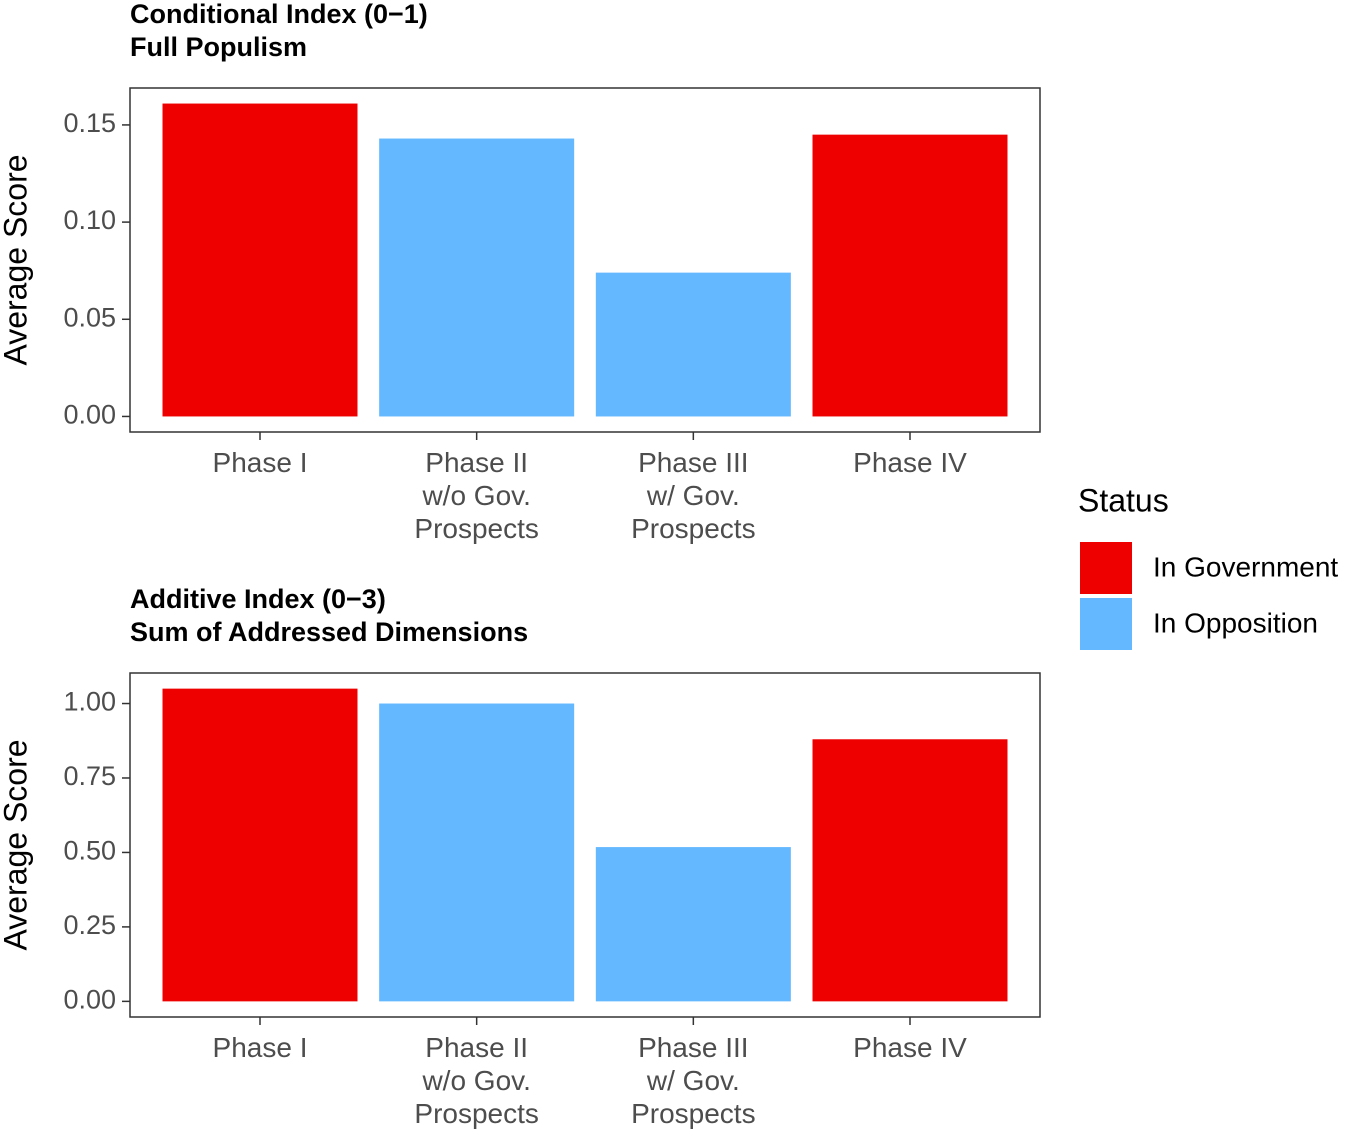 The image size is (1370, 1135). What do you see at coordinates (1123, 500) in the screenshot?
I see `legend-title: Status` at bounding box center [1123, 500].